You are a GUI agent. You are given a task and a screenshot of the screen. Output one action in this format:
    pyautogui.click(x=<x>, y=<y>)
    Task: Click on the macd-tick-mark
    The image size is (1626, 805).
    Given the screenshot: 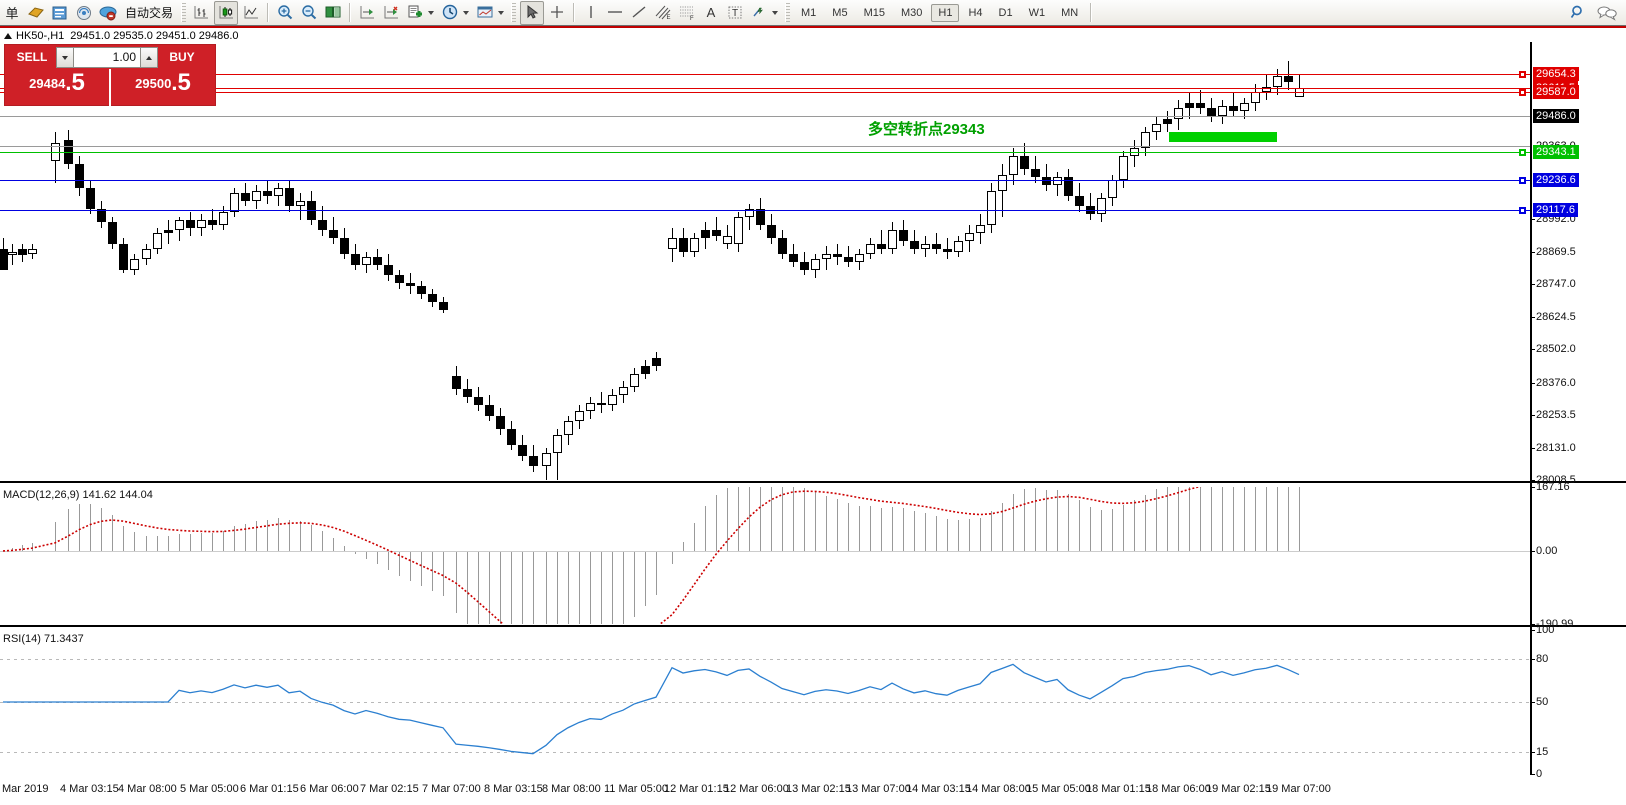 What is the action you would take?
    pyautogui.click(x=1532, y=551)
    